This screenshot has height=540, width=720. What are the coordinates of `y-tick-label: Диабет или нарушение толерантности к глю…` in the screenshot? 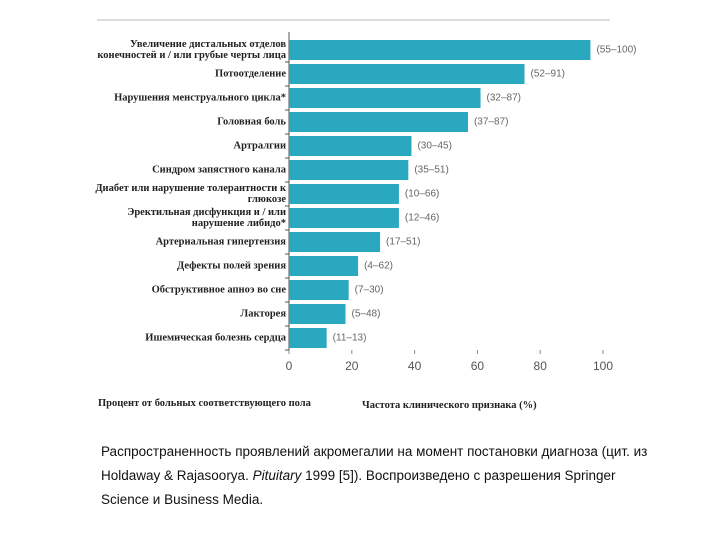 It's located at (190, 194).